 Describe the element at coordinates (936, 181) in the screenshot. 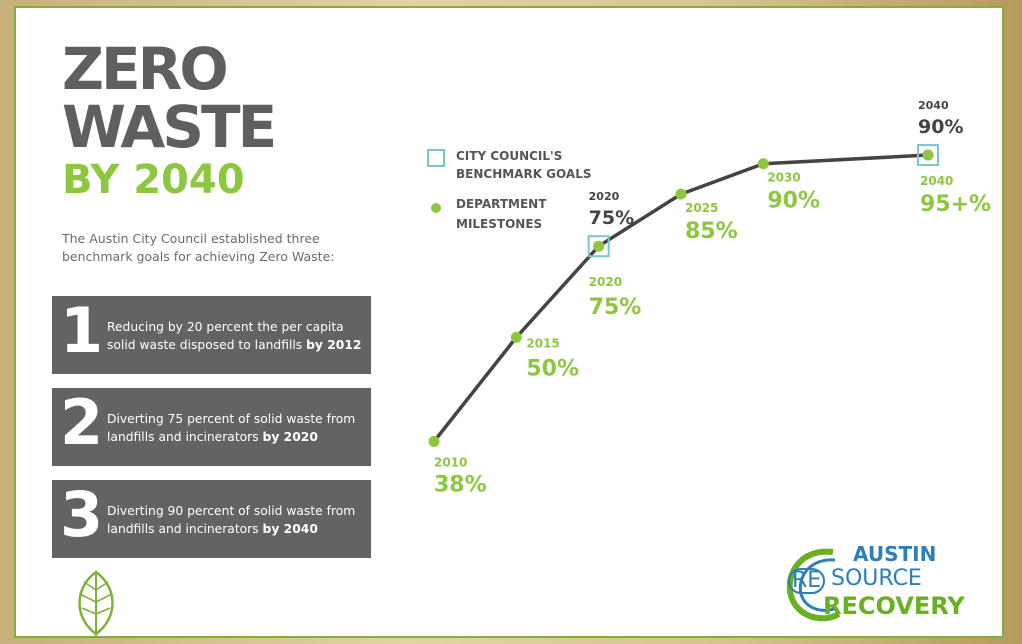

I see `milestone-year-label: 2040` at that location.